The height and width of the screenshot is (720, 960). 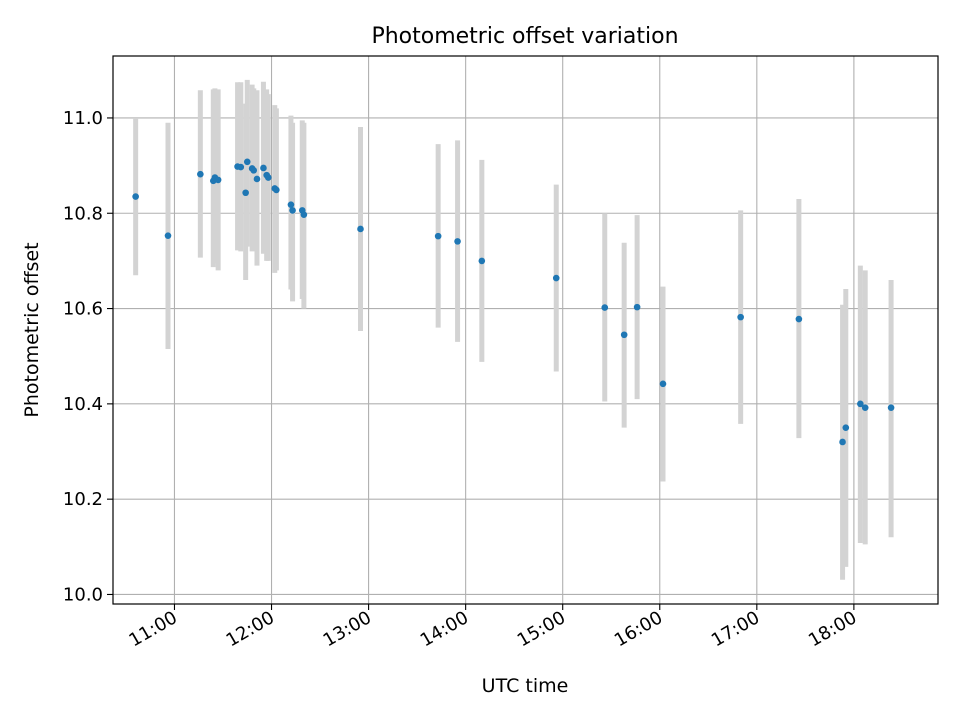 What do you see at coordinates (83, 213) in the screenshot?
I see `y-tick-label: 10.8` at bounding box center [83, 213].